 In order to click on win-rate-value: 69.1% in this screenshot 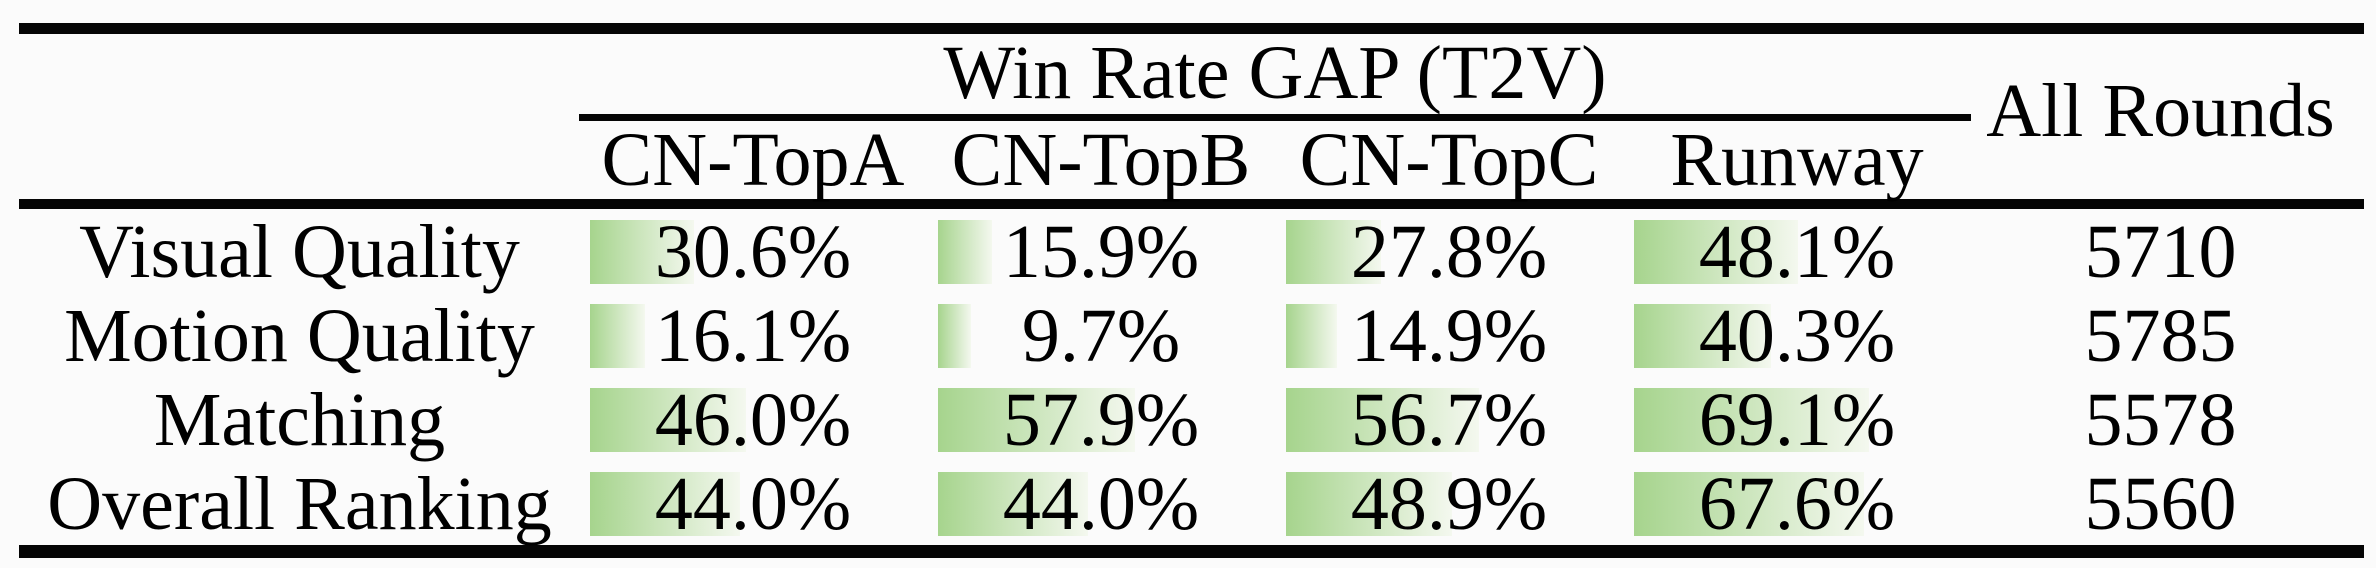, I will do `click(1797, 420)`.